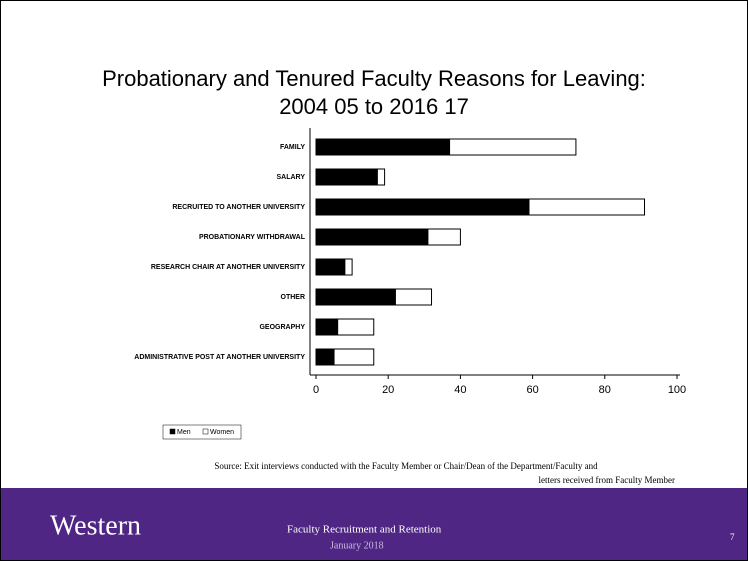 The image size is (748, 561). What do you see at coordinates (364, 530) in the screenshot?
I see `footer-title: Faculty Recruitment and Retention` at bounding box center [364, 530].